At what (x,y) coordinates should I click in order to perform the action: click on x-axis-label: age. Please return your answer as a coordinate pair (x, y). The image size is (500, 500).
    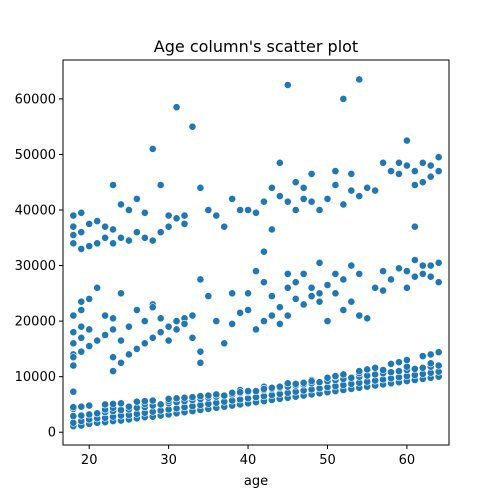
    Looking at the image, I should click on (256, 481).